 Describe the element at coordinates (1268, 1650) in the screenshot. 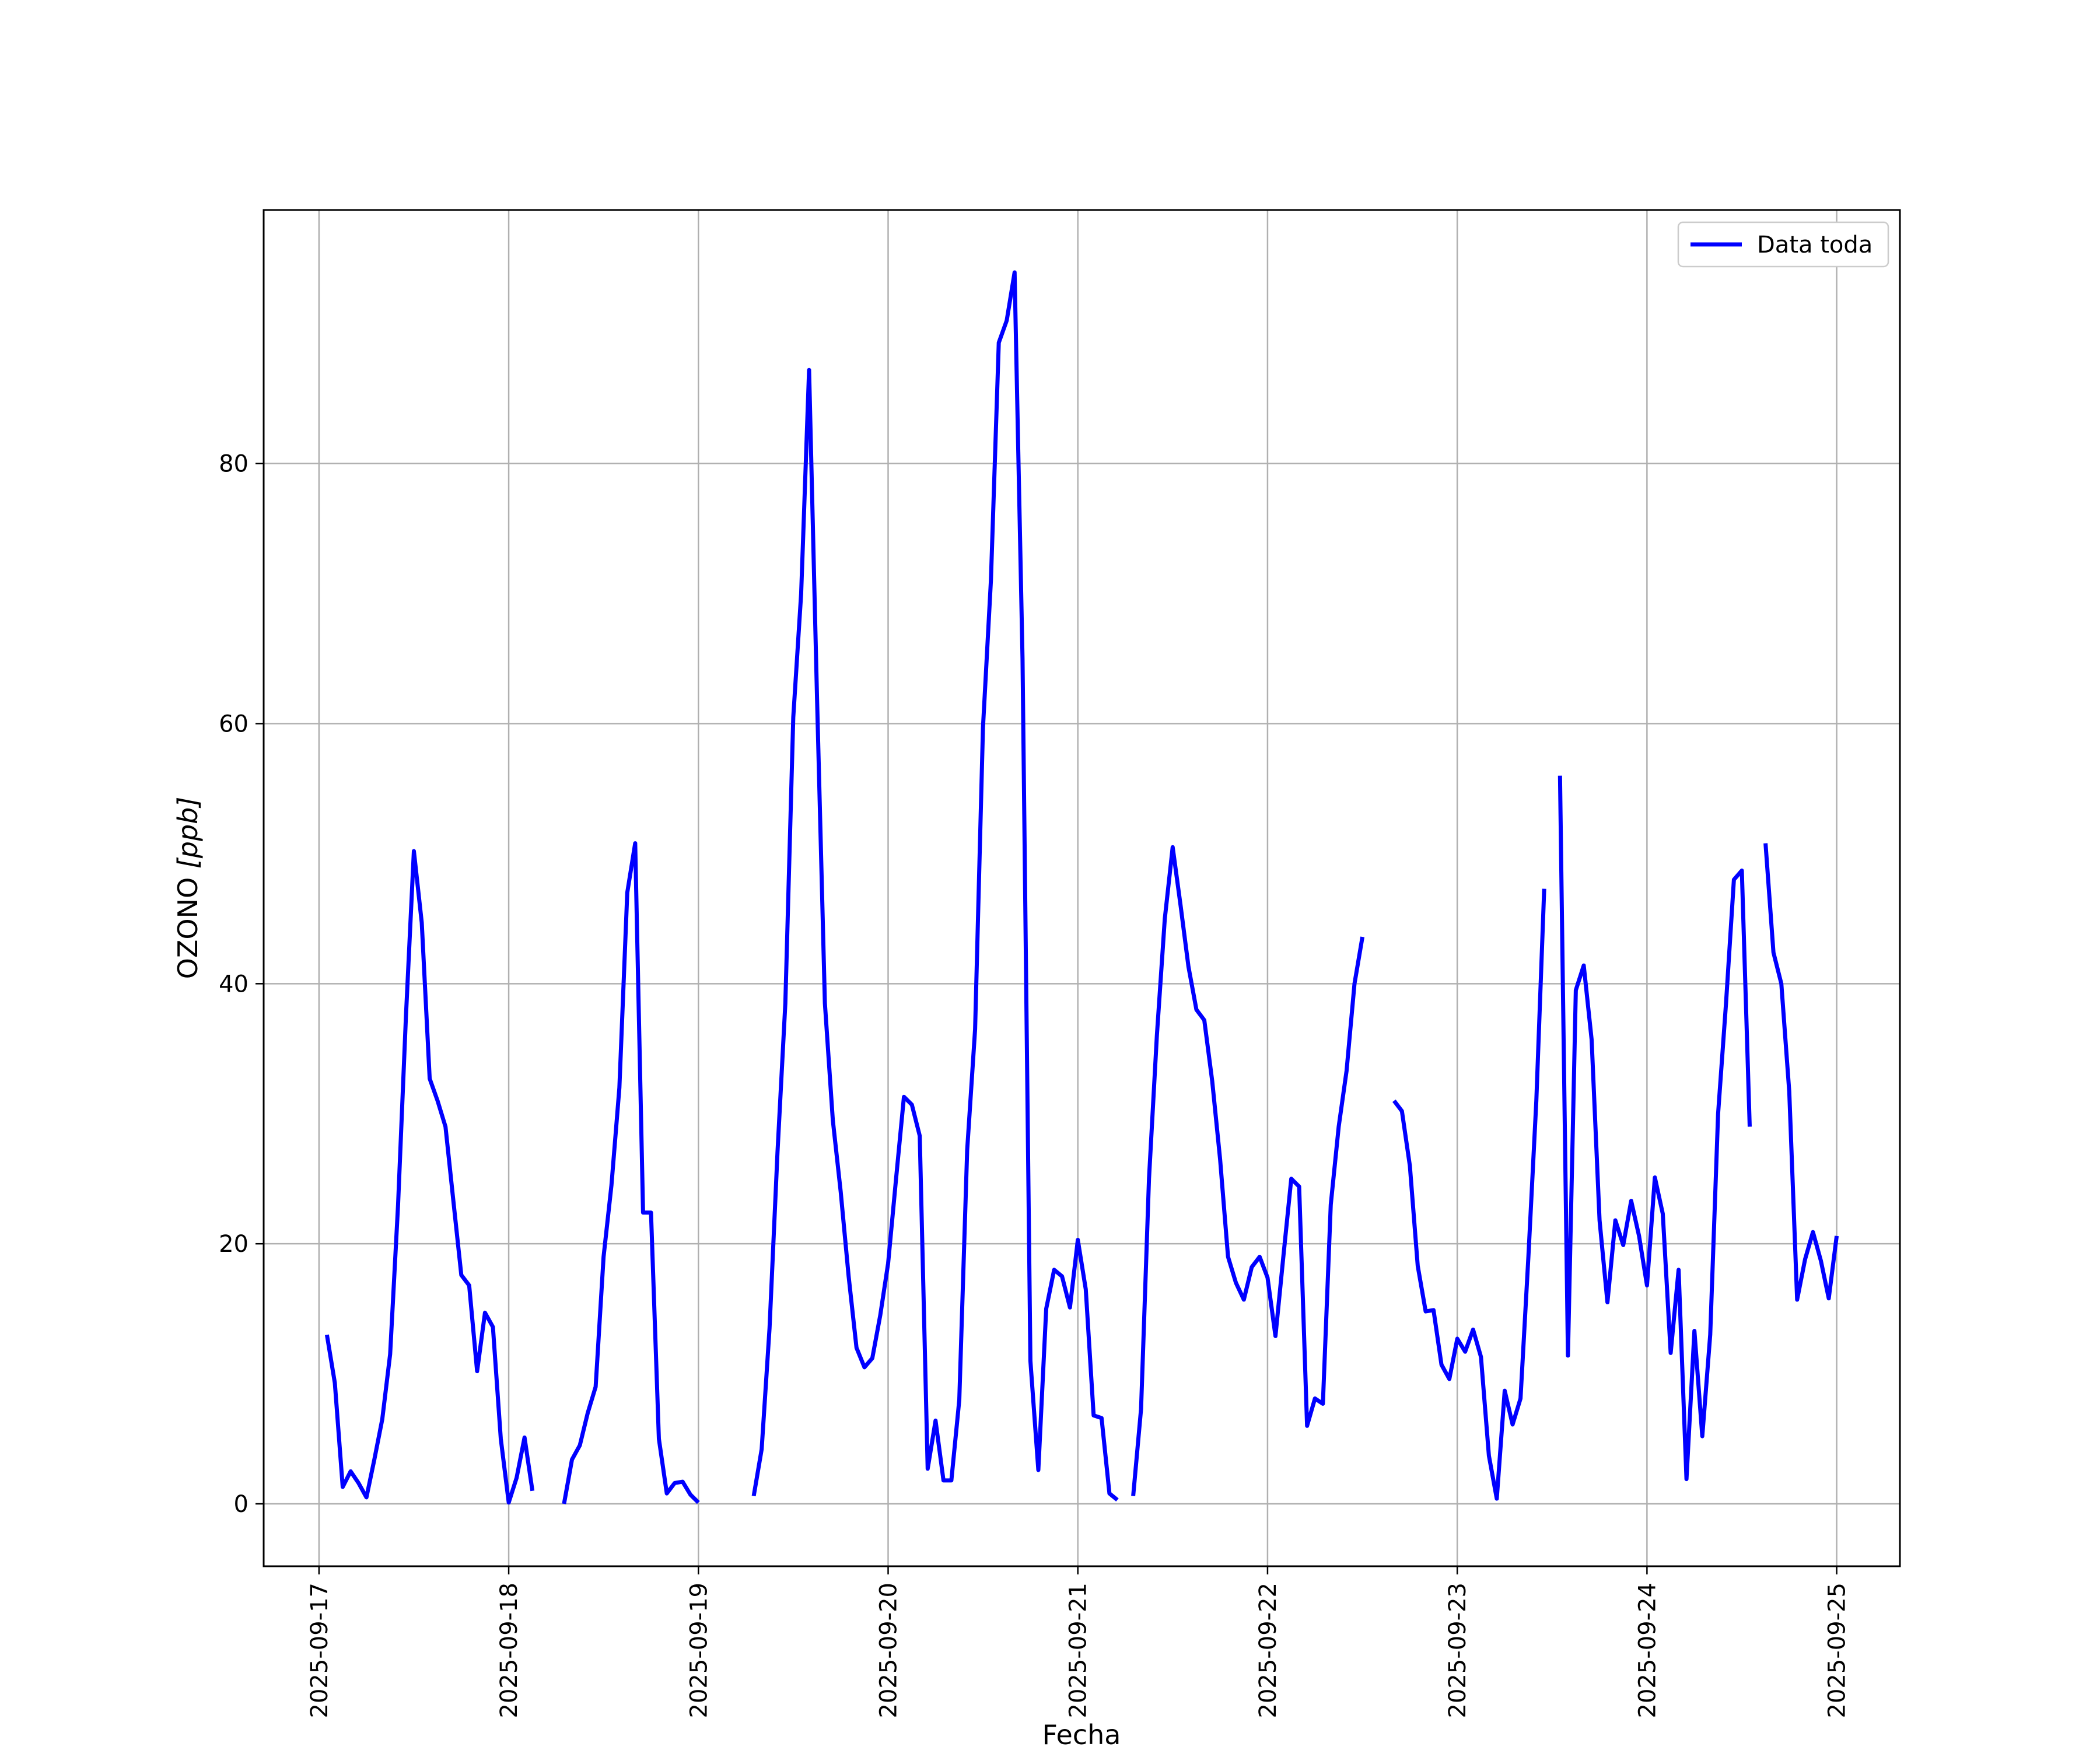

I see `x-tick-label: 2025-09-22` at that location.